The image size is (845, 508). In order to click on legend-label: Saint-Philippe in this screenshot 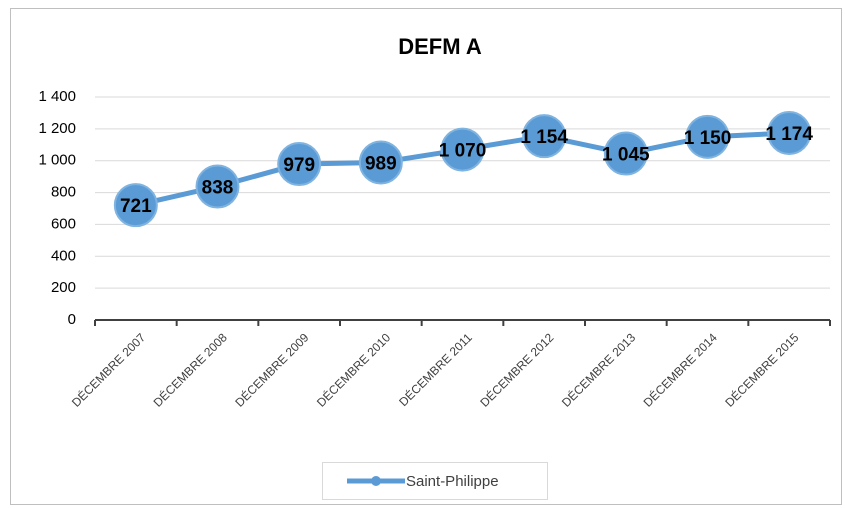, I will do `click(452, 481)`.